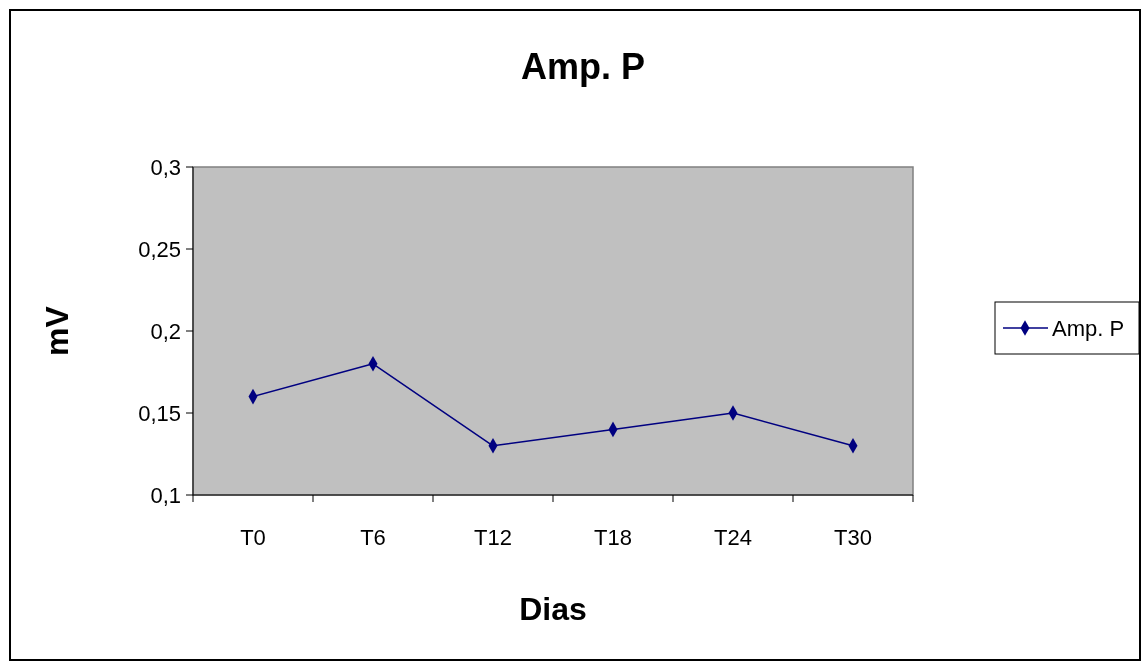 This screenshot has width=1142, height=662. Describe the element at coordinates (613, 537) in the screenshot. I see `x-tick-label: T18` at that location.